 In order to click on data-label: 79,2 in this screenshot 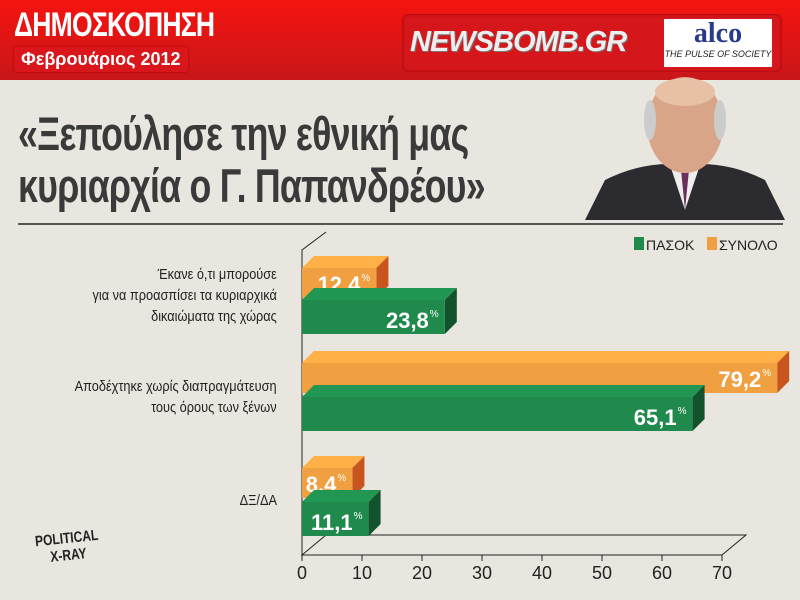, I will do `click(739, 379)`.